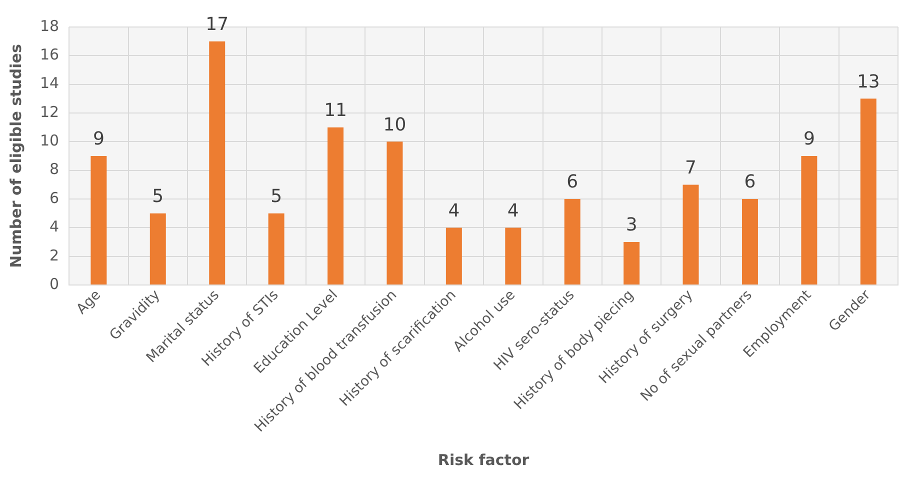 The height and width of the screenshot is (478, 910). What do you see at coordinates (55, 197) in the screenshot?
I see `y-tick-label: 6` at bounding box center [55, 197].